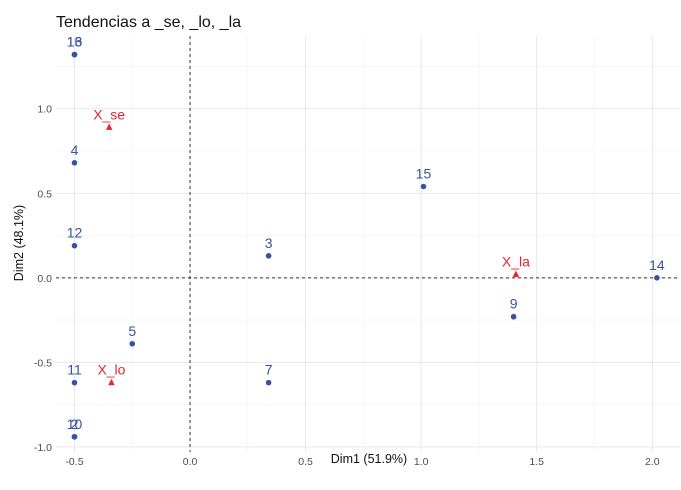  What do you see at coordinates (269, 370) in the screenshot?
I see `point-label-7: 7` at bounding box center [269, 370].